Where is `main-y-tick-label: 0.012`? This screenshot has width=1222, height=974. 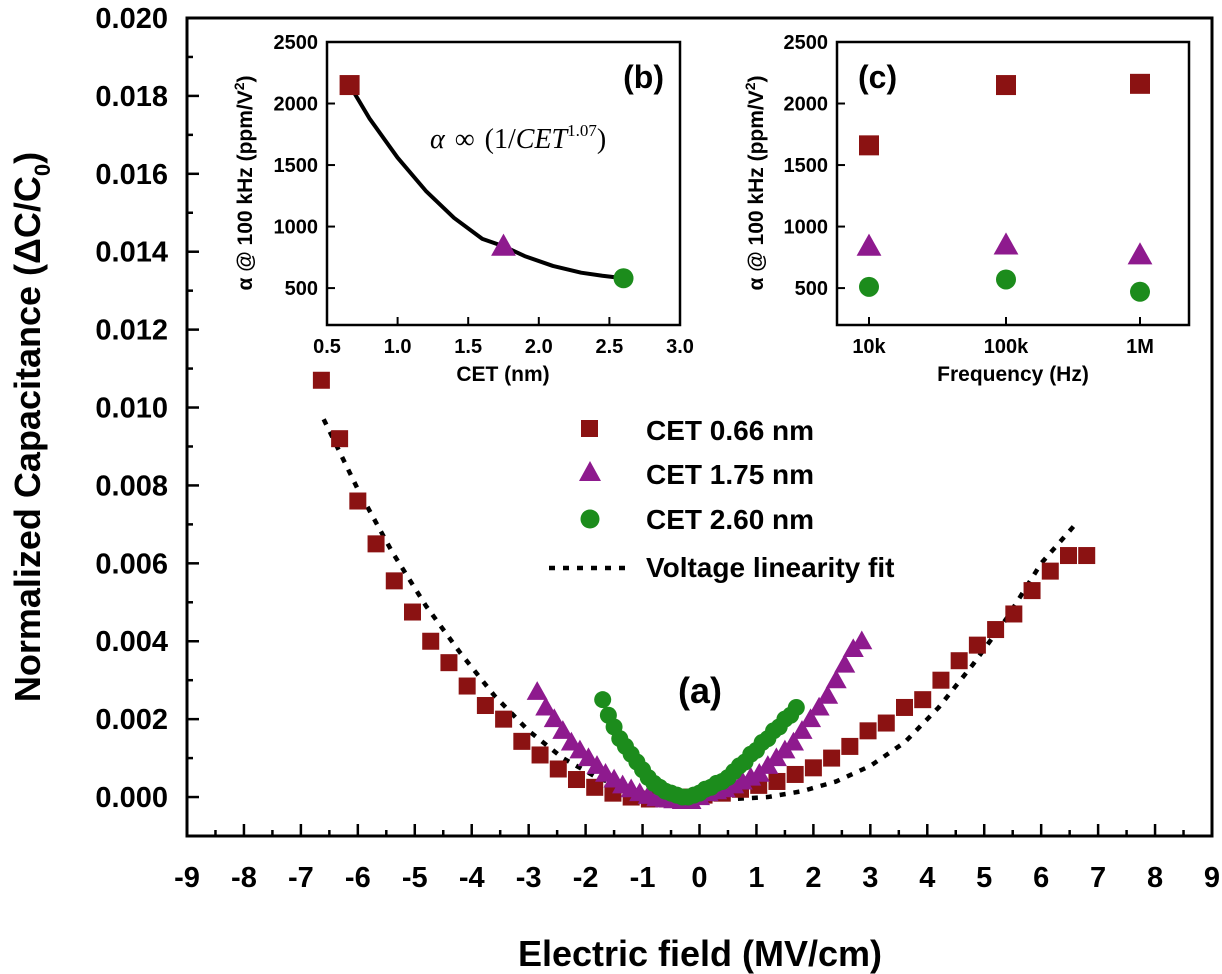 main-y-tick-label: 0.012 is located at coordinates (131, 331).